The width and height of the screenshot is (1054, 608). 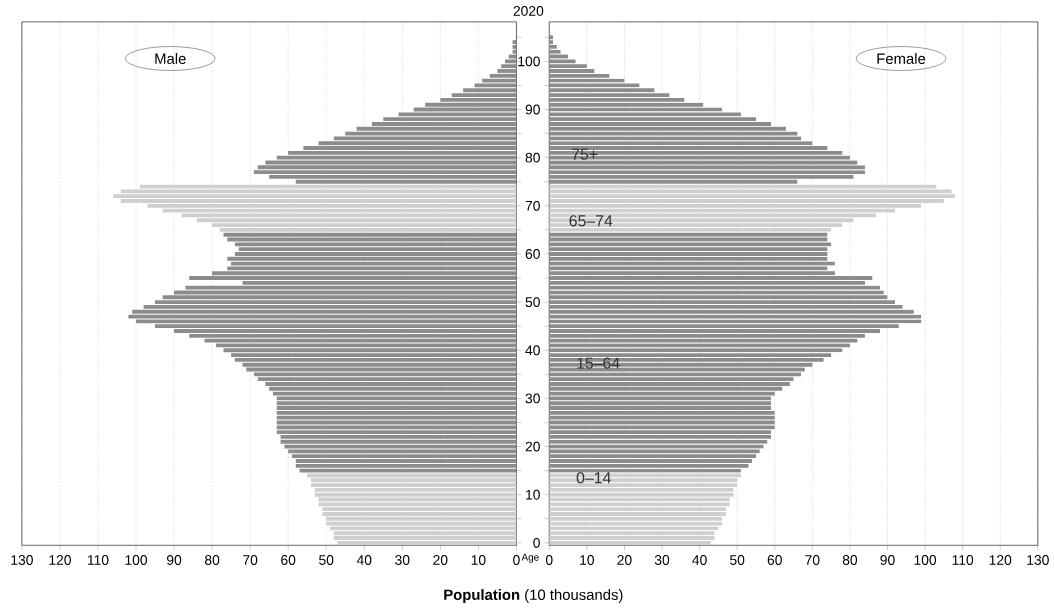 What do you see at coordinates (533, 596) in the screenshot?
I see `x-axis-title: Population (10 thousands)` at bounding box center [533, 596].